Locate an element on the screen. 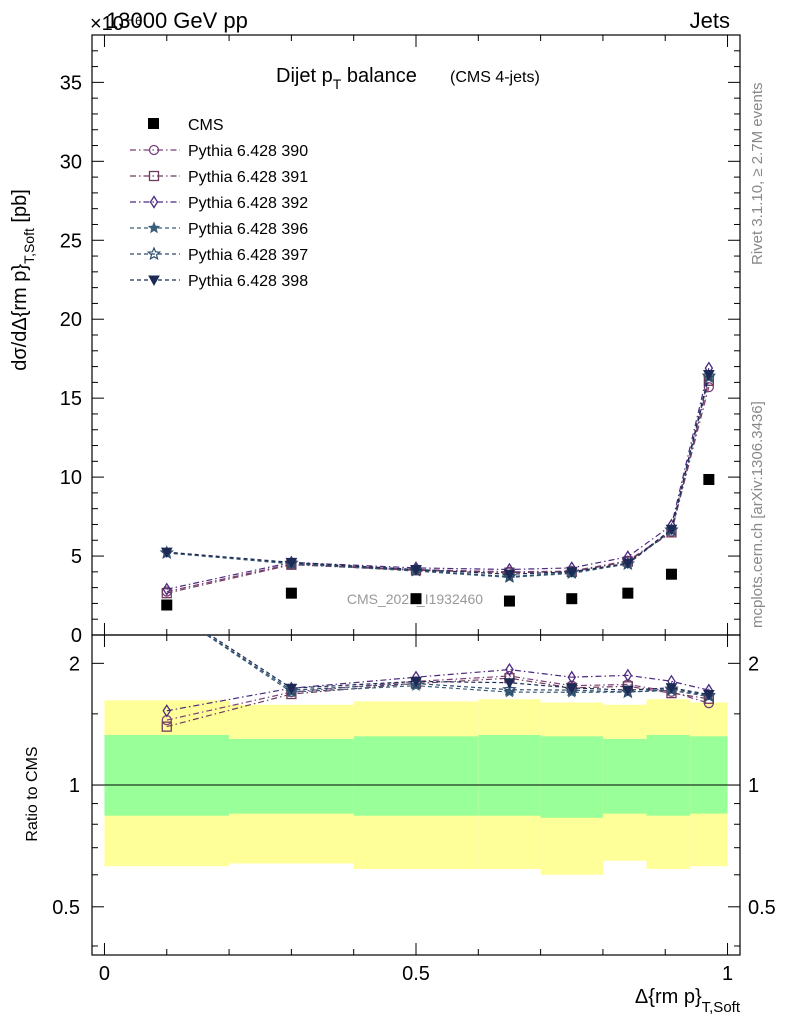 The image size is (786, 1024). ratio-tick-label: 2 is located at coordinates (74, 664).